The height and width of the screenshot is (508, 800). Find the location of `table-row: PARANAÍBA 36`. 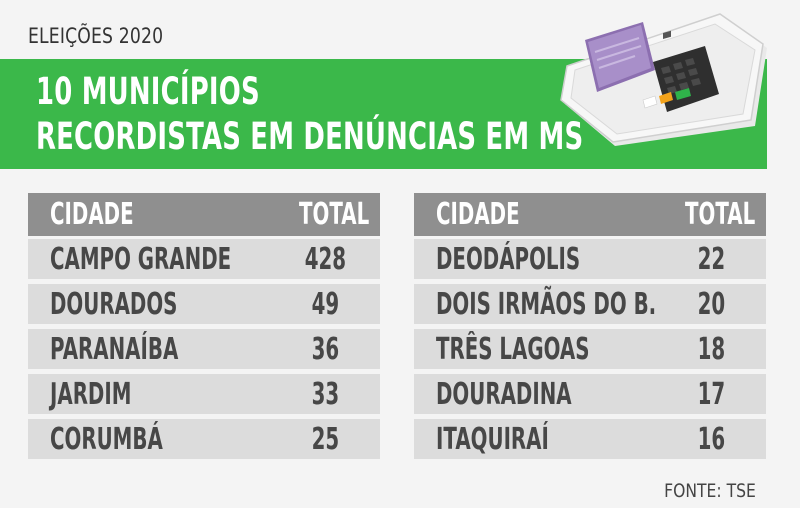

table-row: PARANAÍBA 36 is located at coordinates (204, 349).